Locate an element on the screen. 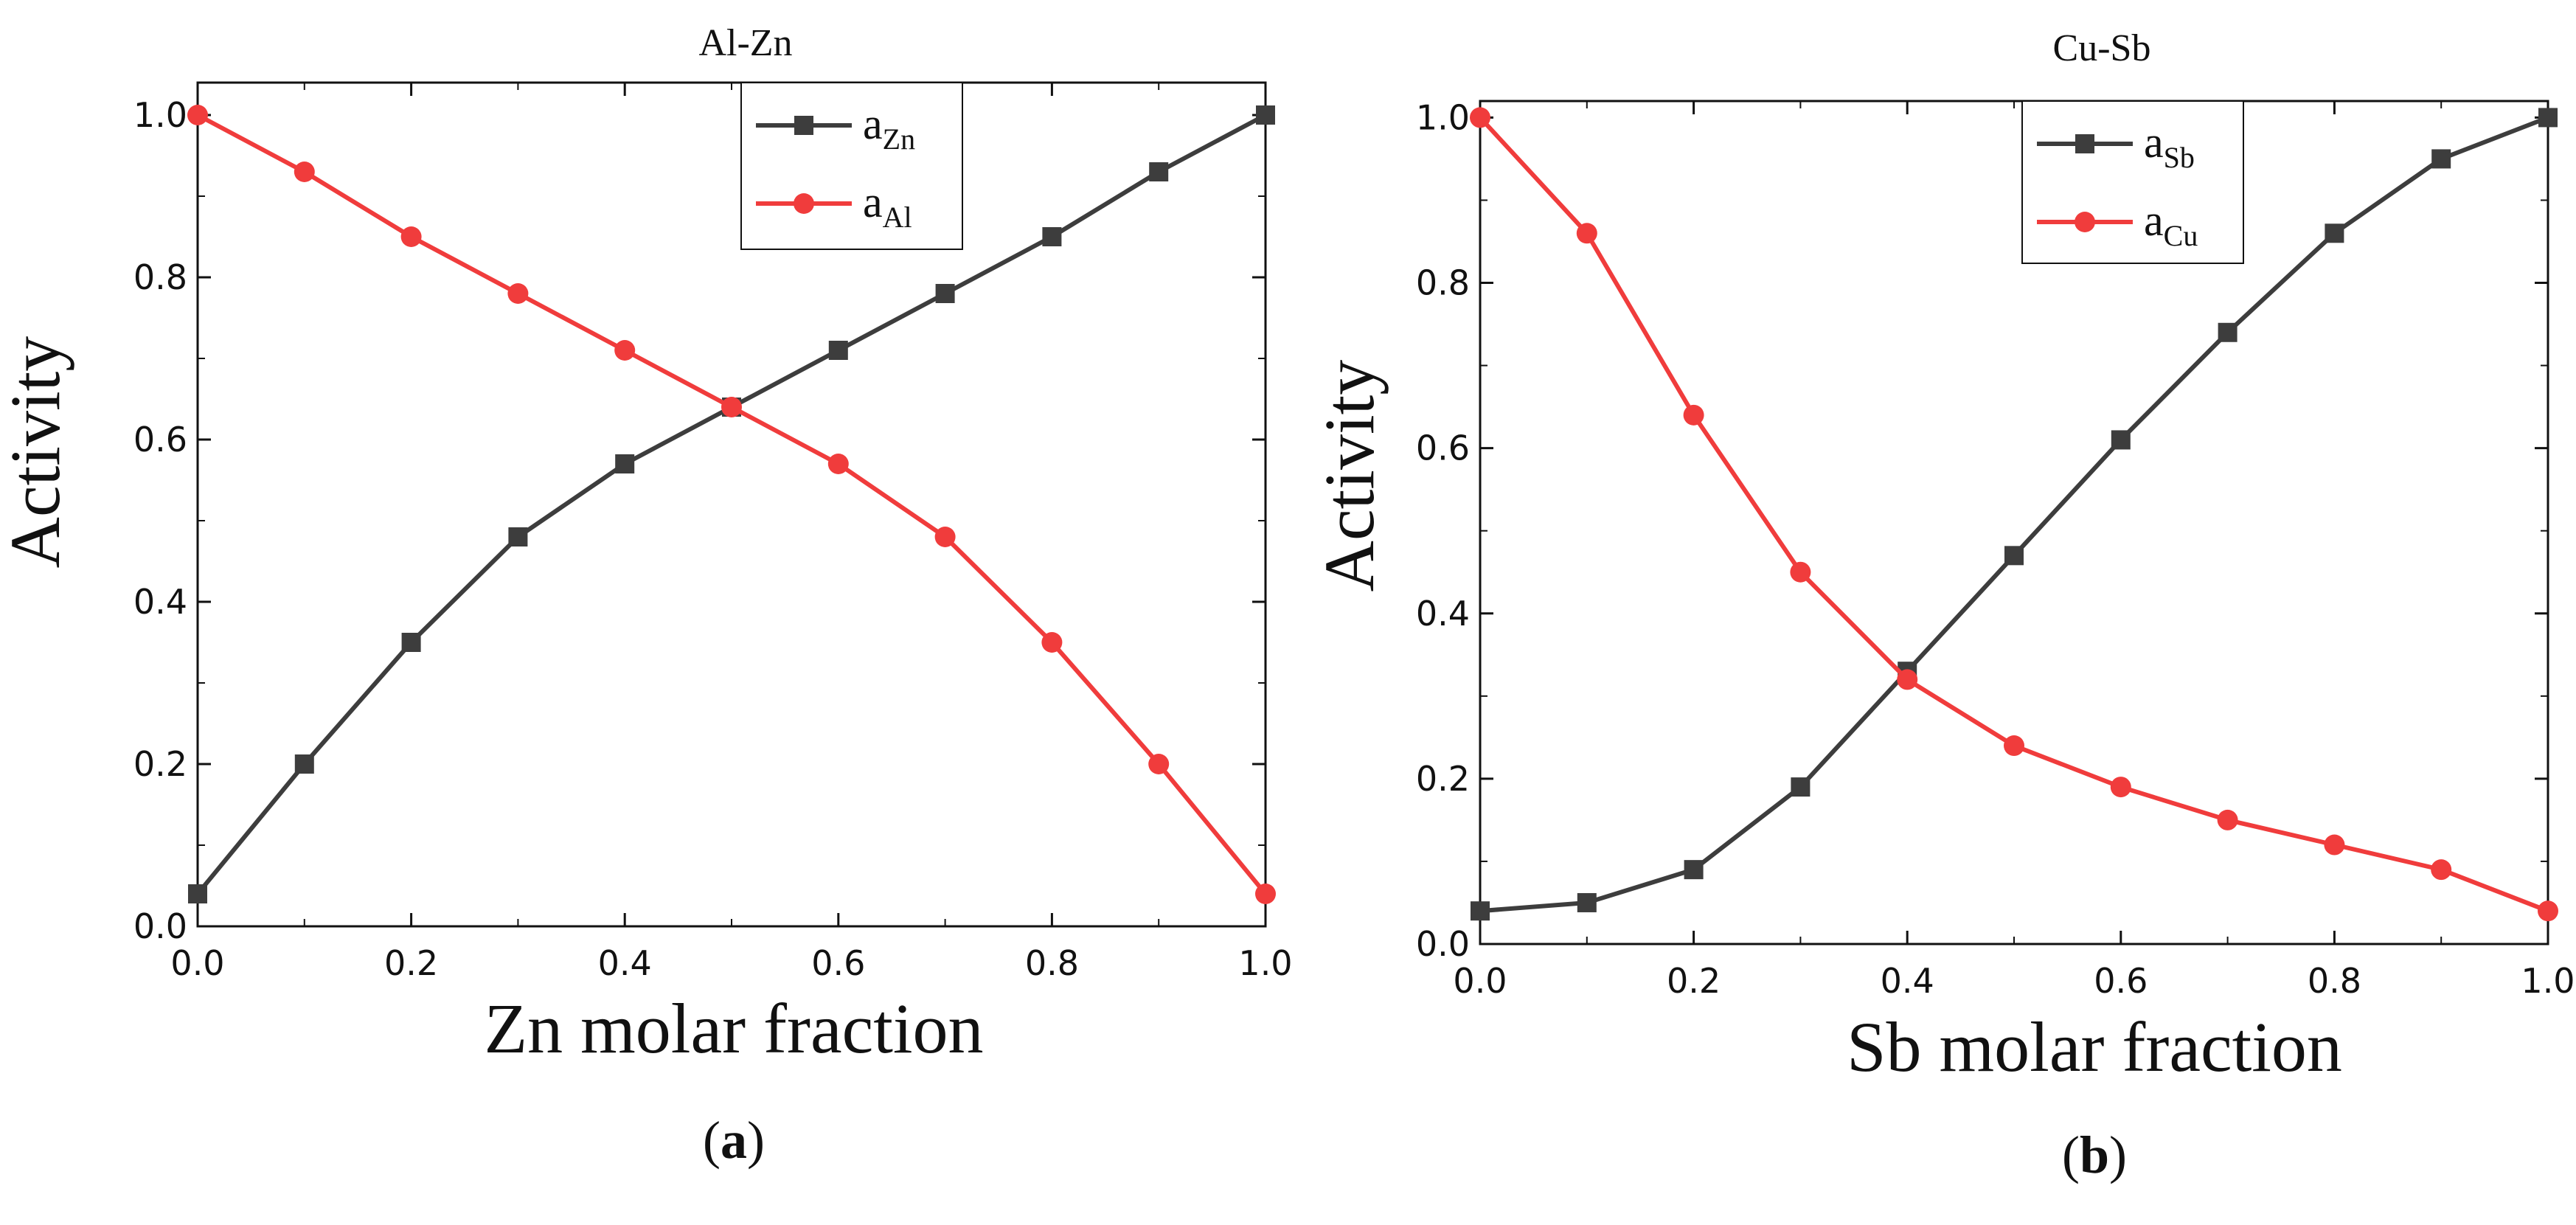 Image resolution: width=2576 pixels, height=1225 pixels. y-tick-label-a-3: 0.6 is located at coordinates (160, 440).